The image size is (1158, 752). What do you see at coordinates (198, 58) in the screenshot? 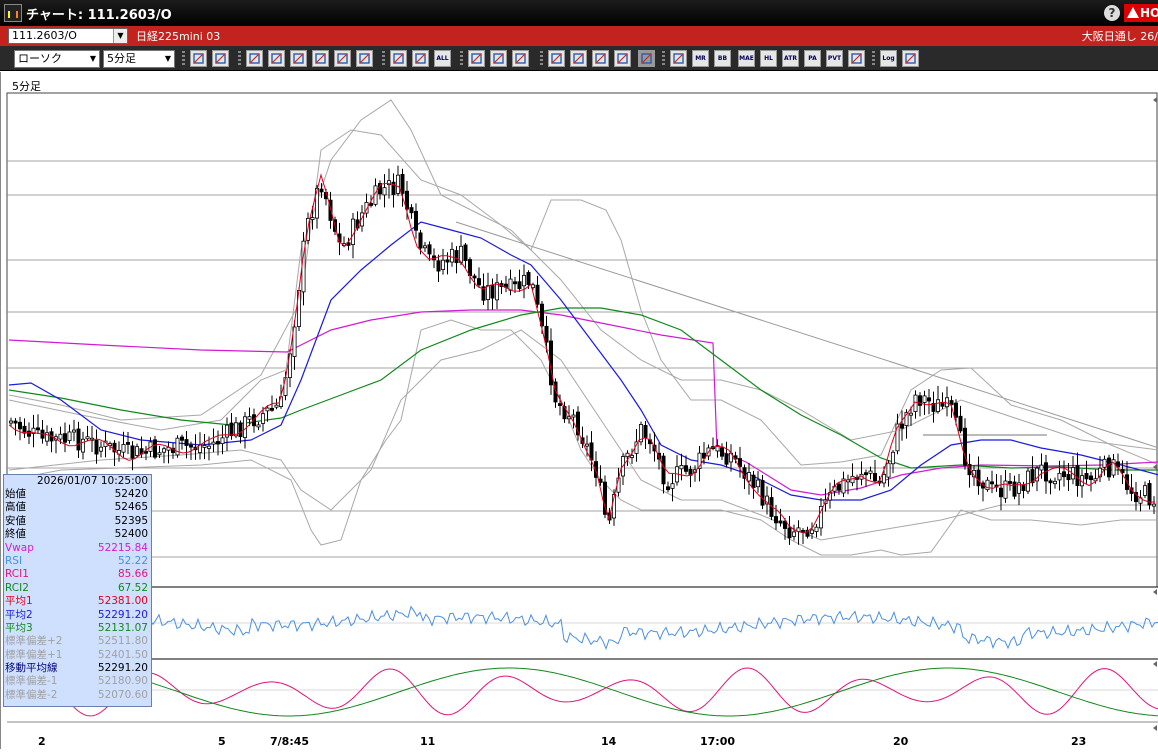
I see `zoom-icon` at bounding box center [198, 58].